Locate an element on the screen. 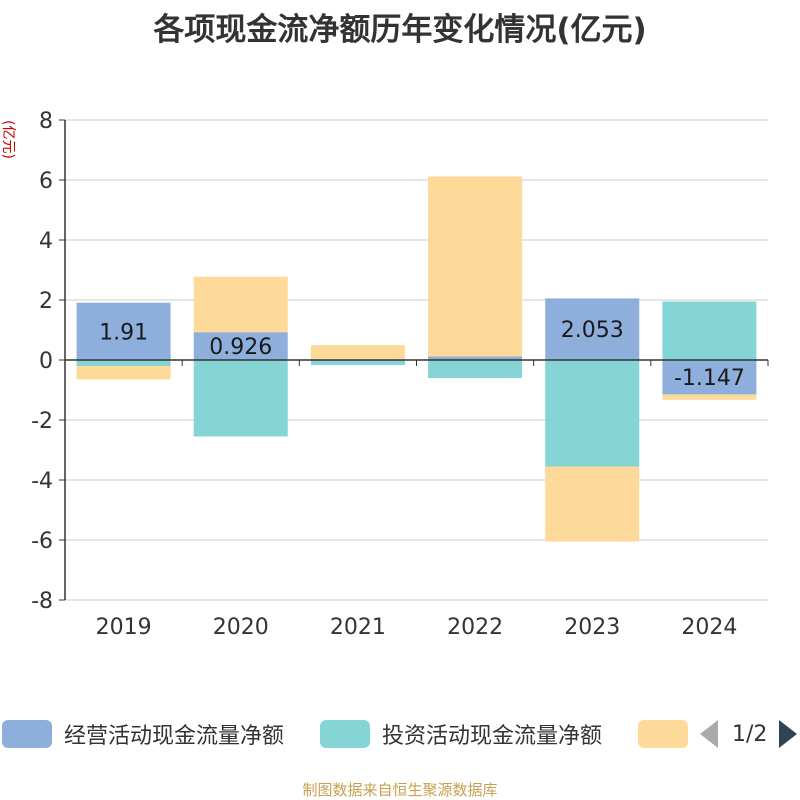 Image resolution: width=800 pixels, height=800 pixels. bar-financing-2021 is located at coordinates (357, 352).